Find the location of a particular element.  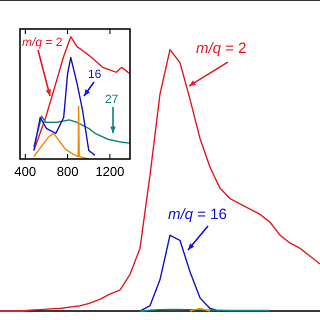

annotation: m/q = 16 is located at coordinates (197, 214).